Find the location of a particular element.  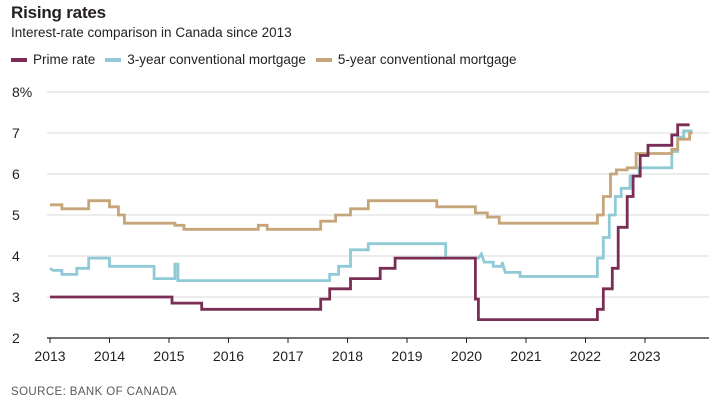

x-tick-label: 2022 is located at coordinates (585, 356).